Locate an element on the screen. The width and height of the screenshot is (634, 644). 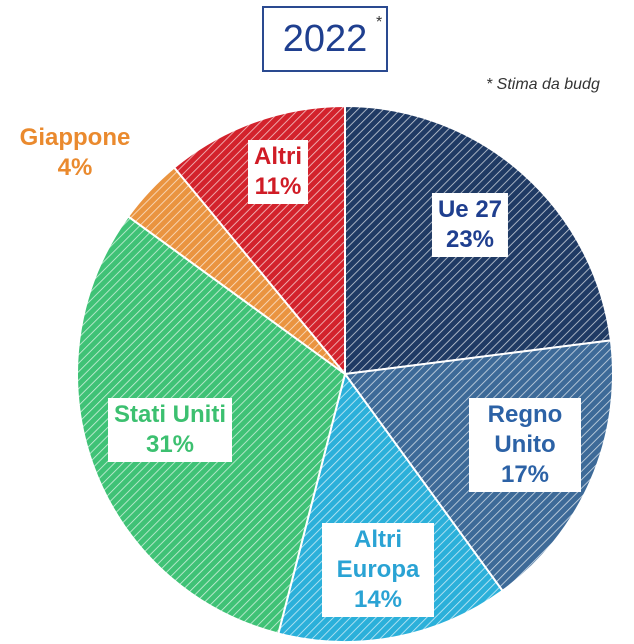
value-label: 17% is located at coordinates (525, 474).